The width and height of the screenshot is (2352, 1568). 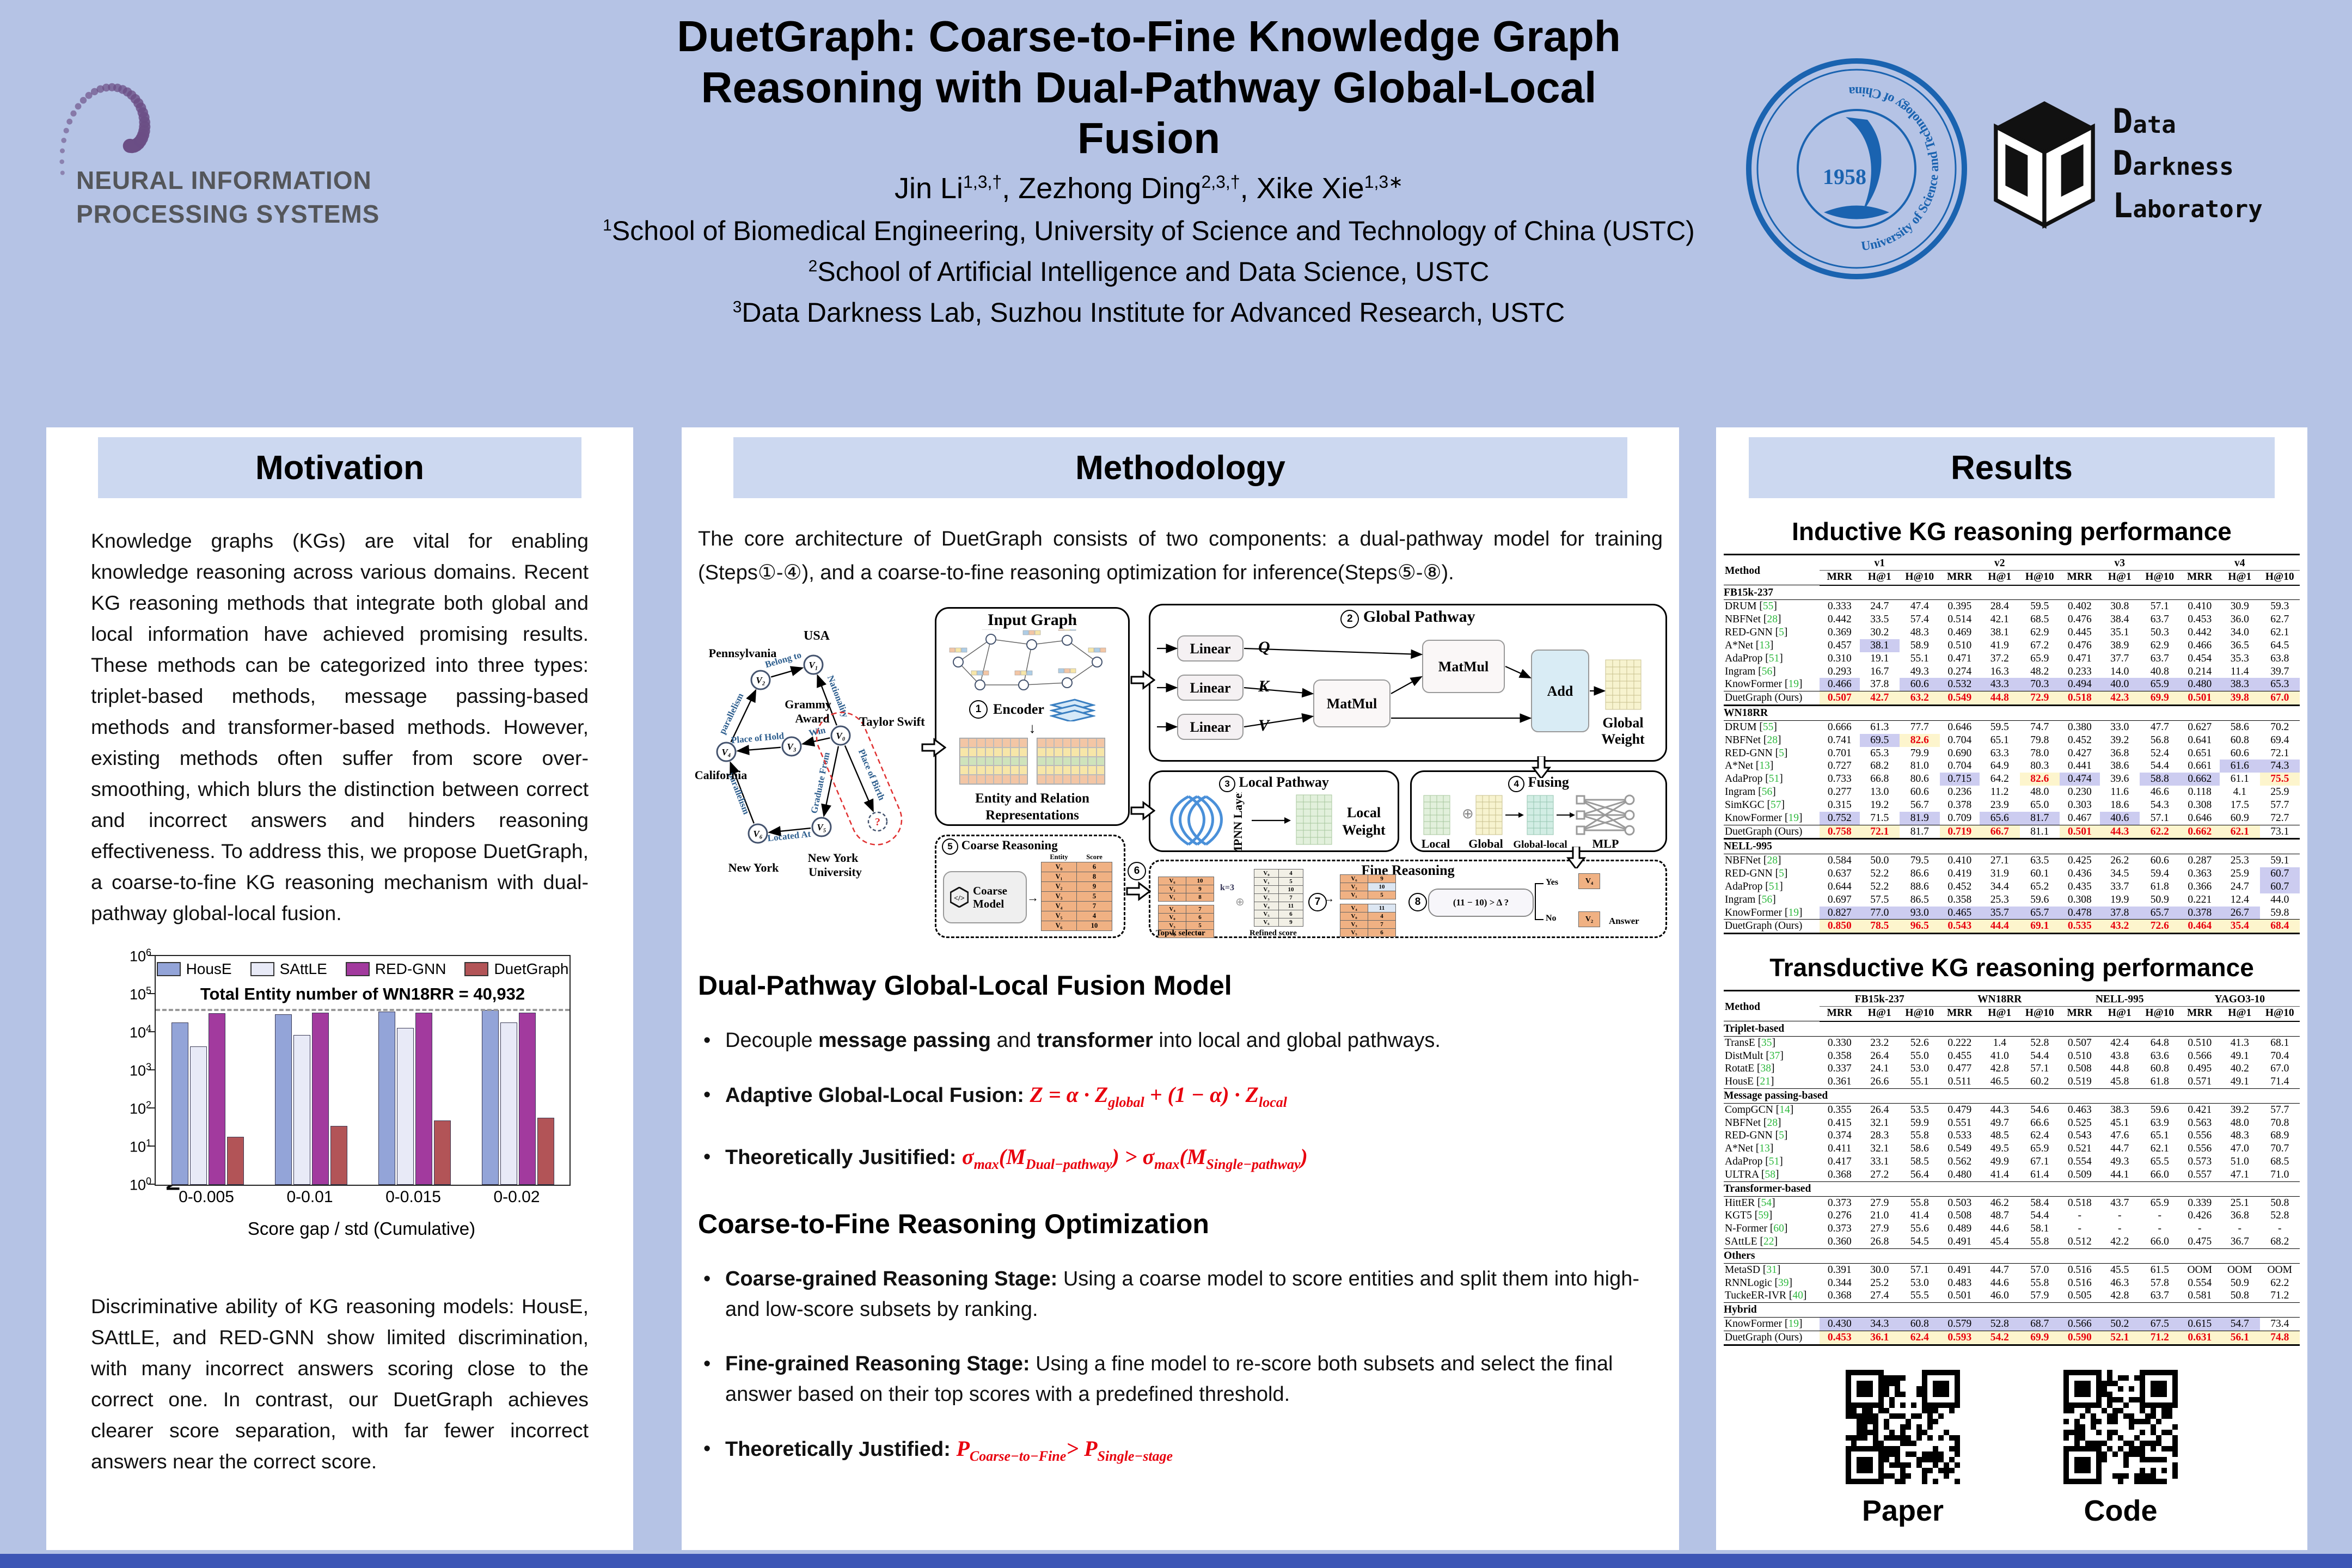 What do you see at coordinates (1999, 1174) in the screenshot?
I see `table-cell: 41.4` at bounding box center [1999, 1174].